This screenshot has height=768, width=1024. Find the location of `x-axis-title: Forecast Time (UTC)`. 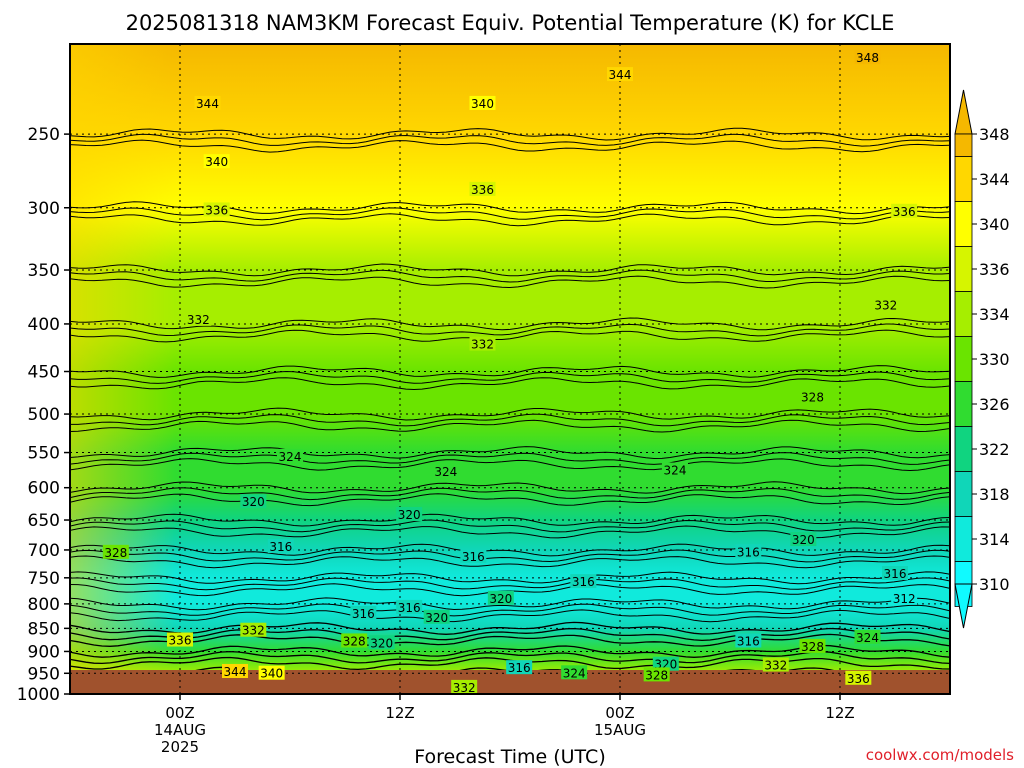

x-axis-title: Forecast Time (UTC) is located at coordinates (509, 757).